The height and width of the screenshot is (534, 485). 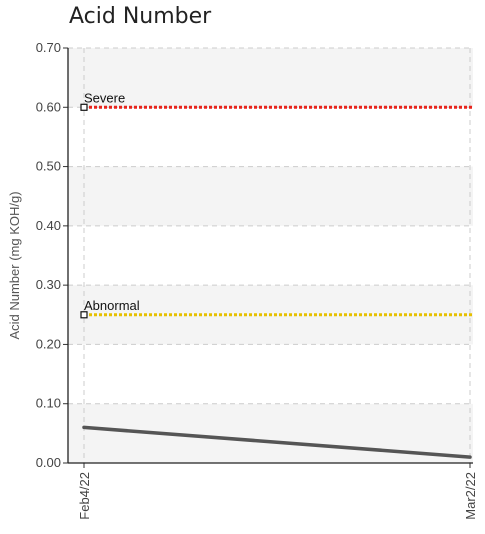 What do you see at coordinates (48, 166) in the screenshot?
I see `y-tick-label: 0.50` at bounding box center [48, 166].